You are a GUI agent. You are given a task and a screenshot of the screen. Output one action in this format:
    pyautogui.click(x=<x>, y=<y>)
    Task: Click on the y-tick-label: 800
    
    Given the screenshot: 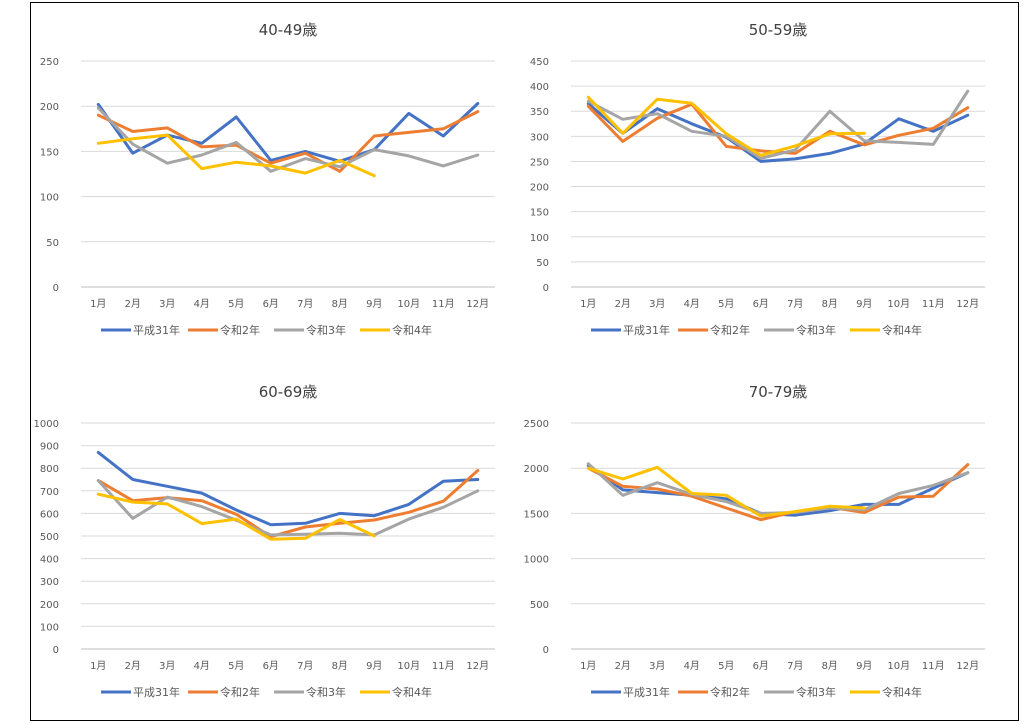 What is the action you would take?
    pyautogui.click(x=49, y=469)
    